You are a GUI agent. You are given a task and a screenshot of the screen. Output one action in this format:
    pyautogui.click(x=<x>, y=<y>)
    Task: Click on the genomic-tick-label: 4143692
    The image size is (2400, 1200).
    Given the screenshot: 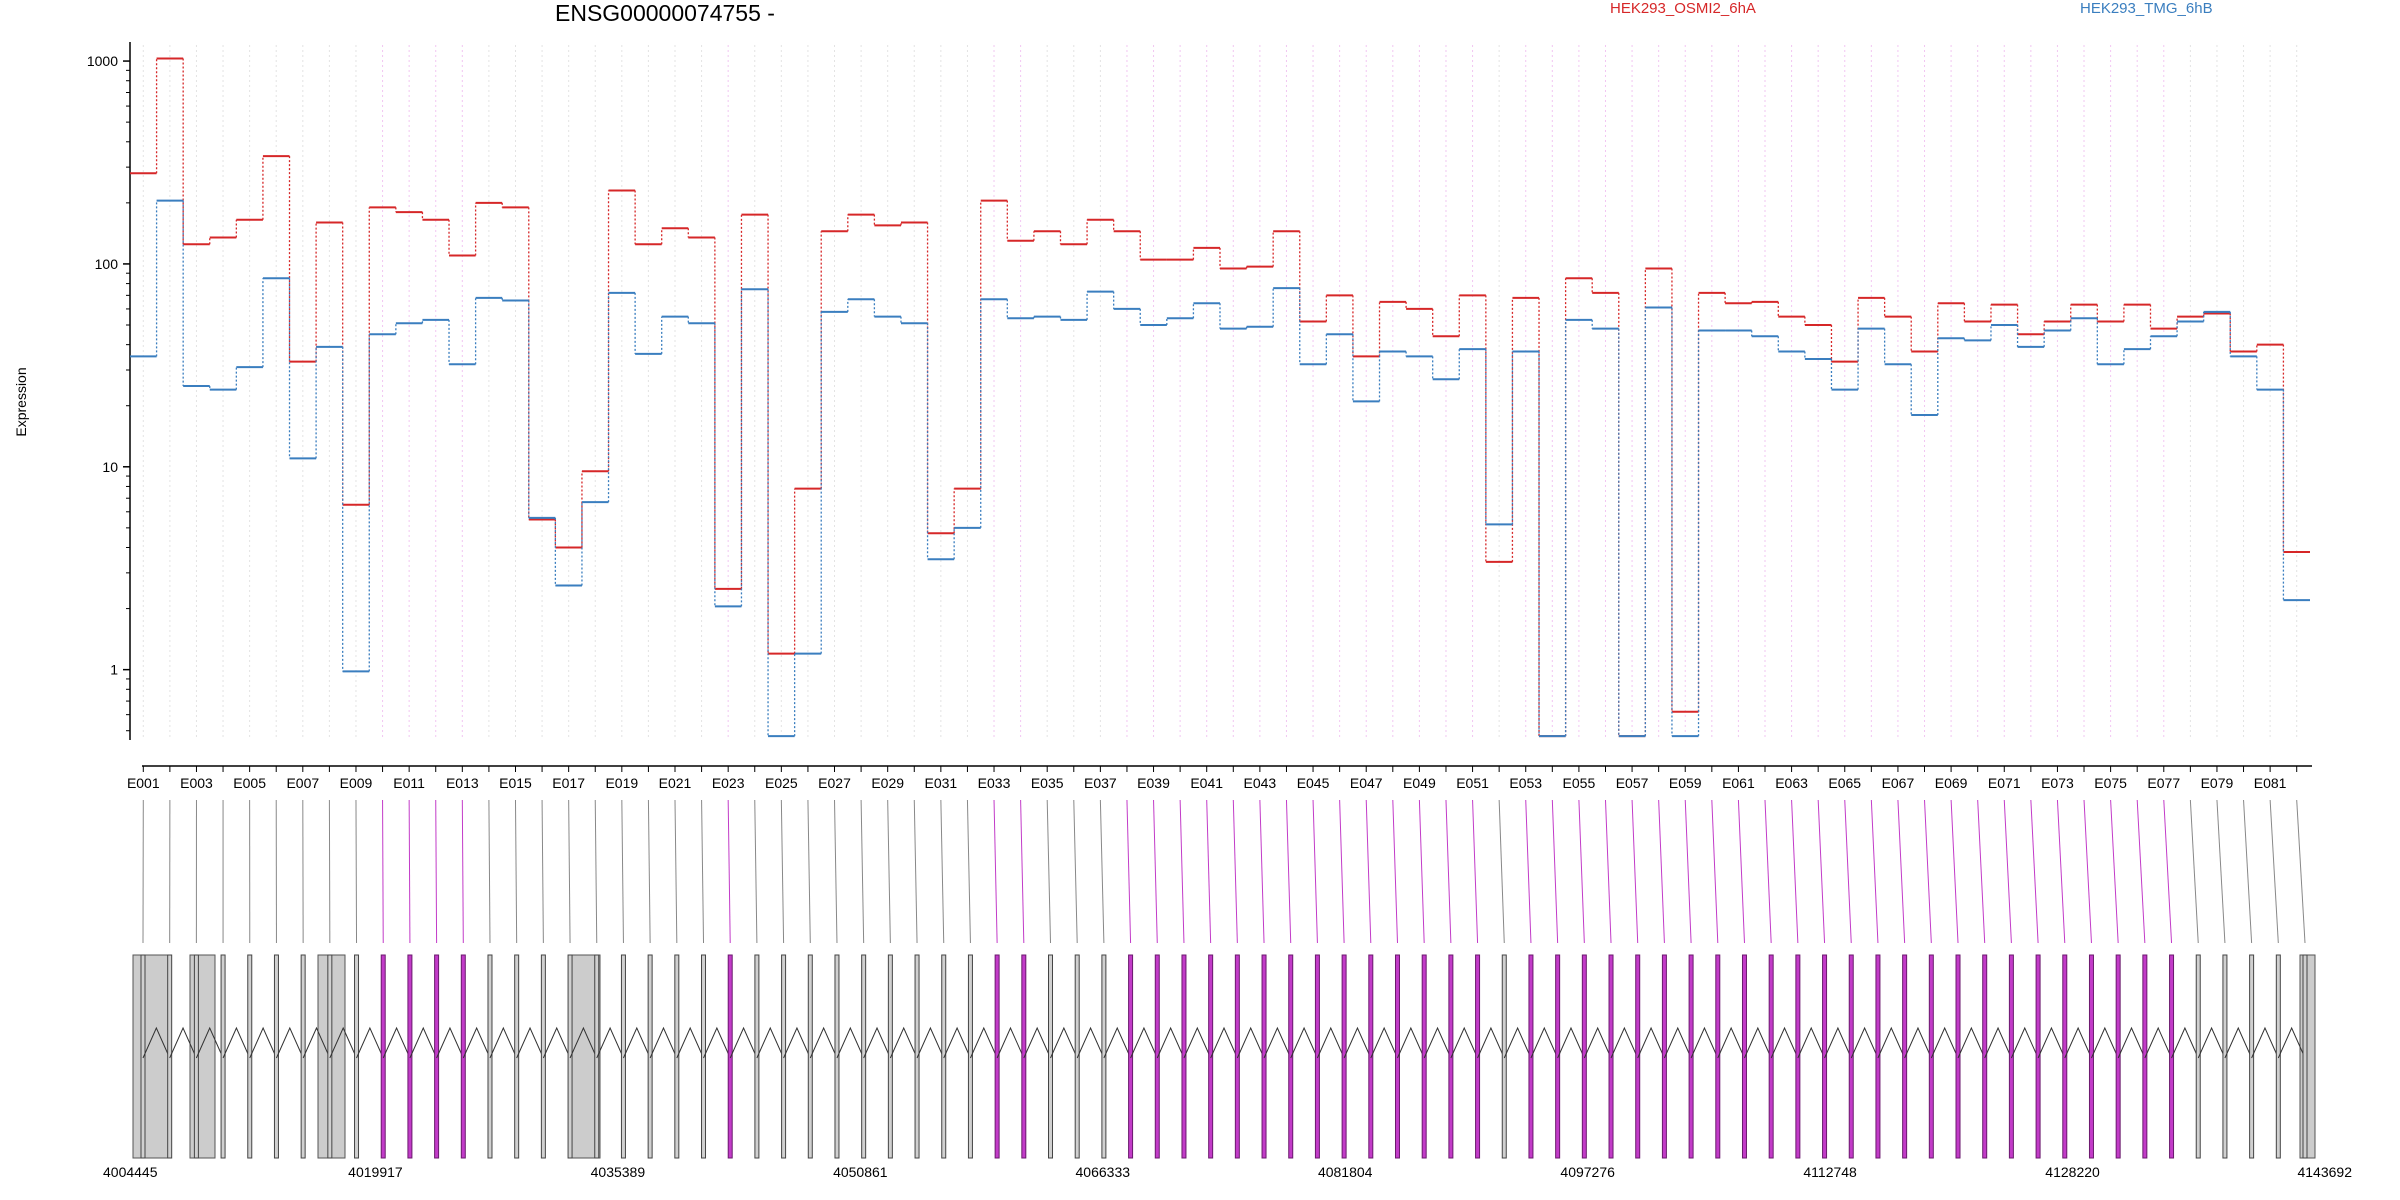 What is the action you would take?
    pyautogui.click(x=2324, y=1172)
    